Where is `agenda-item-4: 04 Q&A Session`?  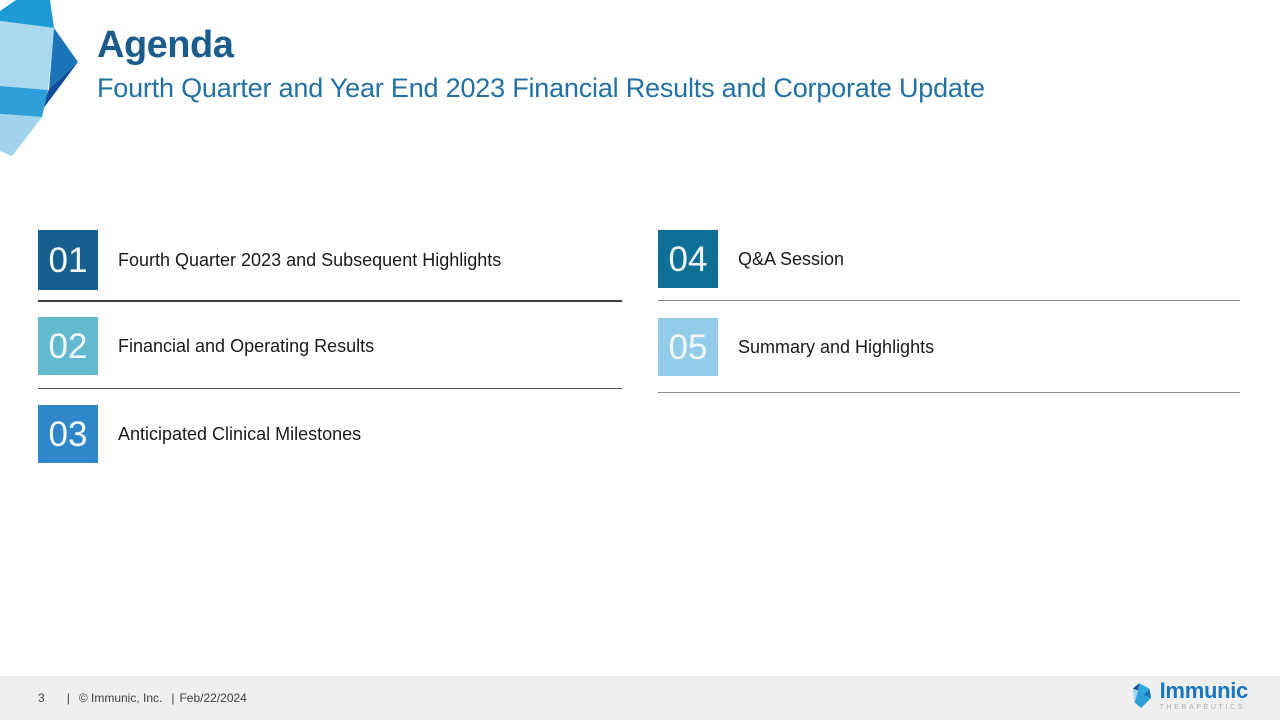
agenda-item-4: 04 Q&A Session is located at coordinates (751, 259).